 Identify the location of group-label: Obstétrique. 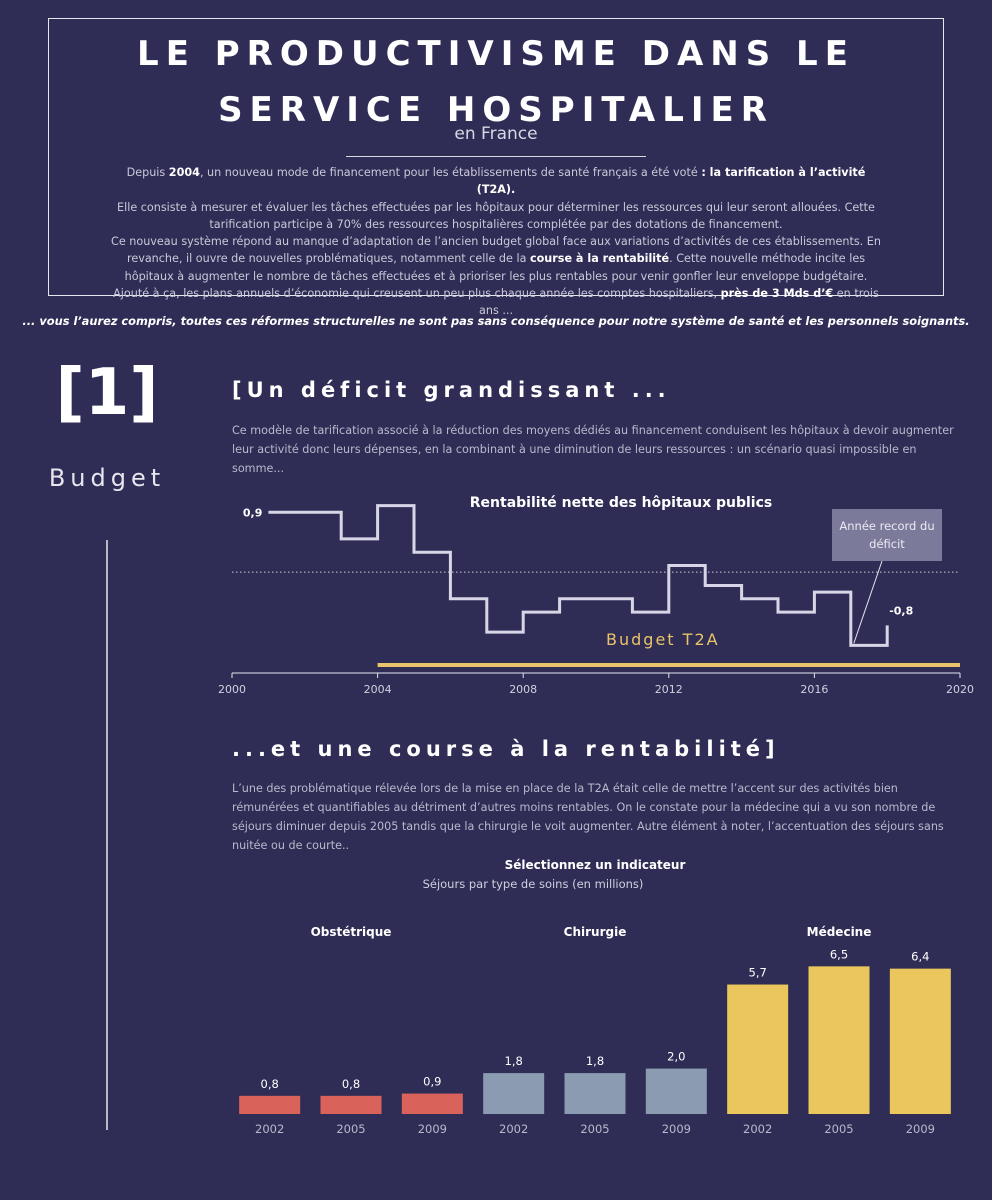
(351, 932).